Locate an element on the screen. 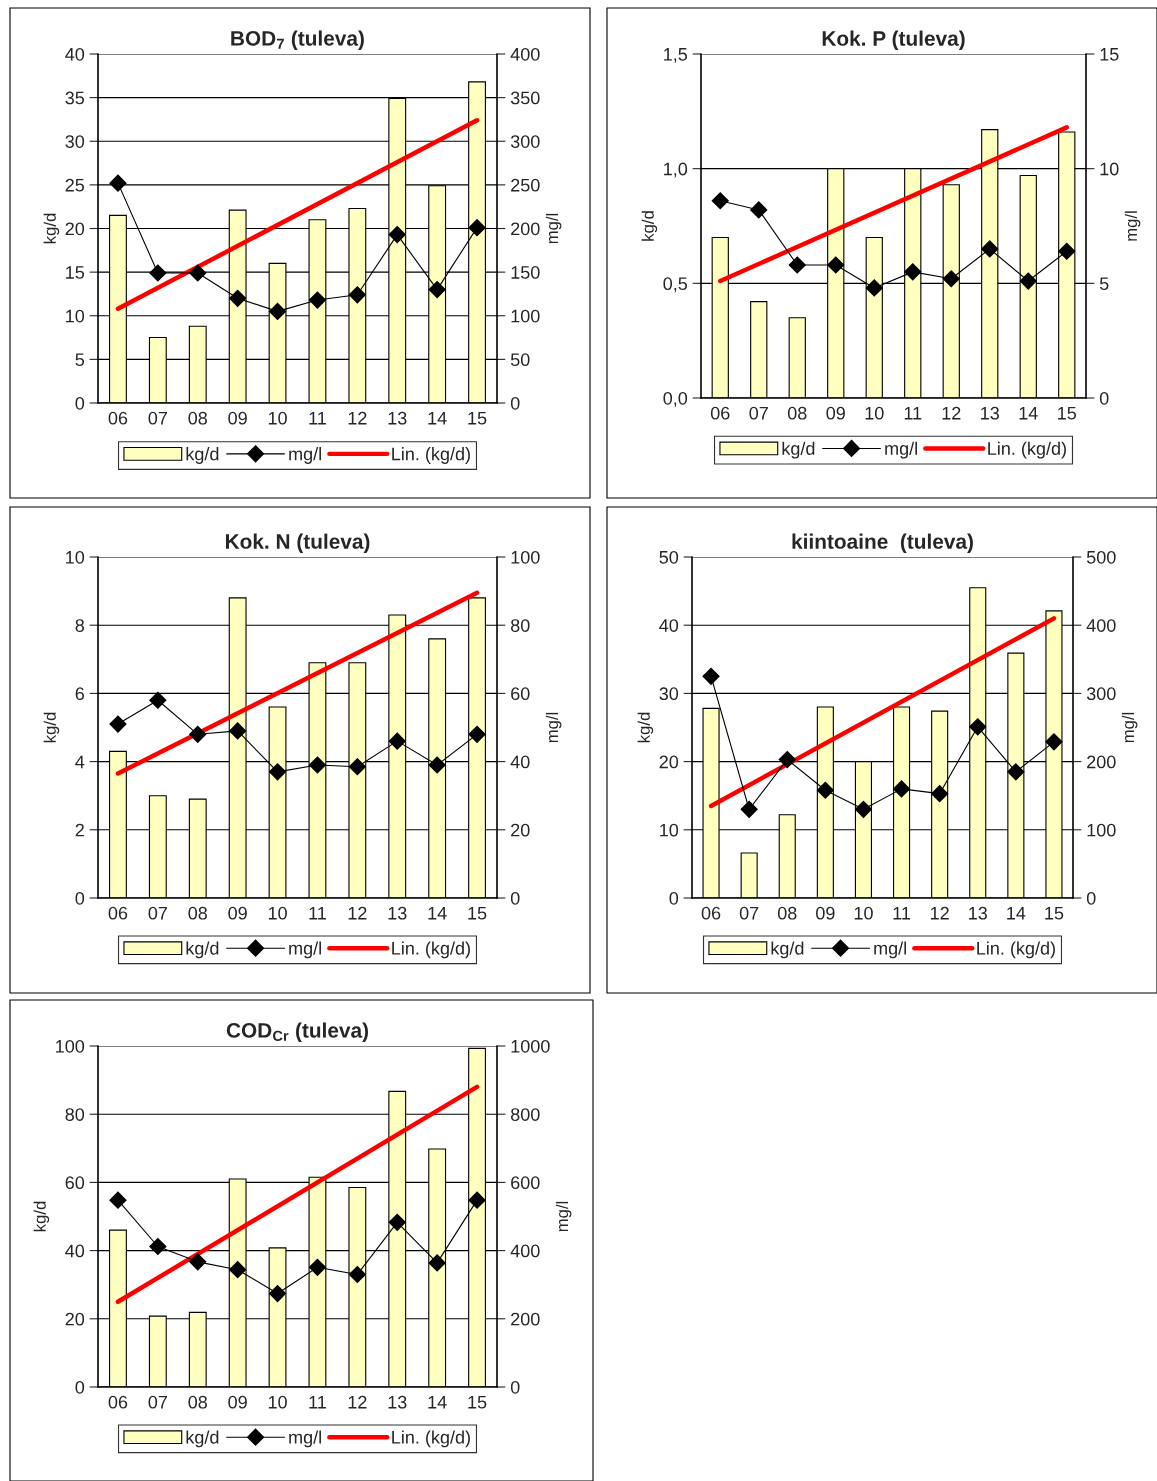 This screenshot has width=1157, height=1481. y-tick-label: 10 is located at coordinates (75, 316).